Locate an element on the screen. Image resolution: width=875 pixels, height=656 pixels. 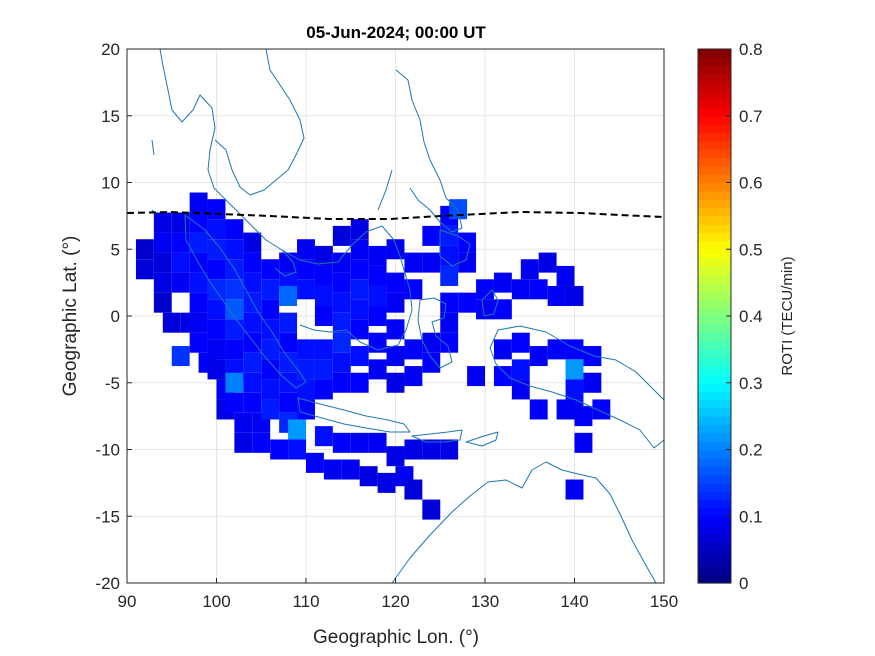
x-axis-label: Geographic Lon. (°) is located at coordinates (396, 637).